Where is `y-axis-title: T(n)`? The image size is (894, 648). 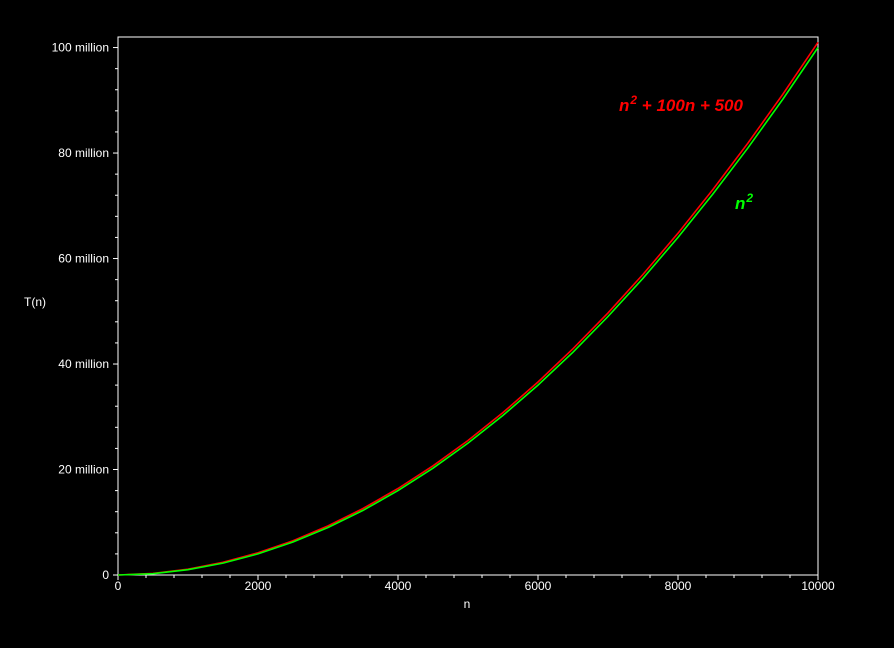 y-axis-title: T(n) is located at coordinates (35, 302).